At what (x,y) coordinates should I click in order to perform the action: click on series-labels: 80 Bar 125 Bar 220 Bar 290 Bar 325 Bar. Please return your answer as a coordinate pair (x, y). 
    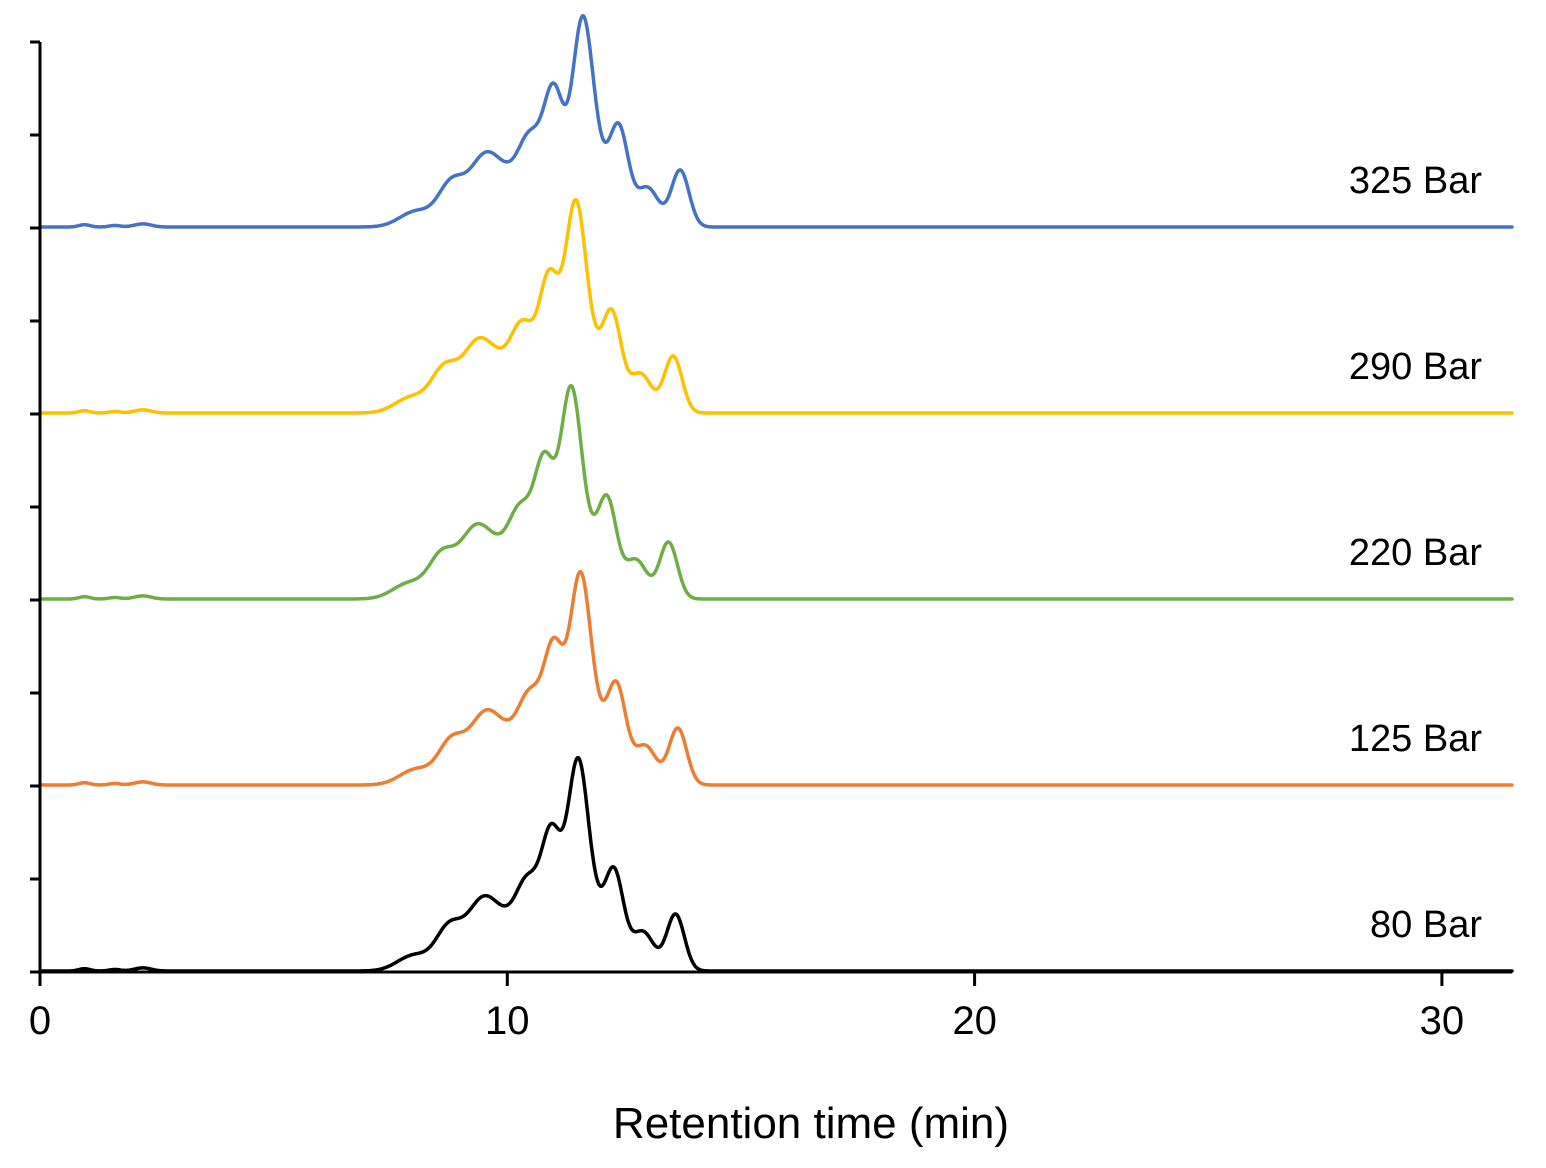
    Looking at the image, I should click on (1415, 553).